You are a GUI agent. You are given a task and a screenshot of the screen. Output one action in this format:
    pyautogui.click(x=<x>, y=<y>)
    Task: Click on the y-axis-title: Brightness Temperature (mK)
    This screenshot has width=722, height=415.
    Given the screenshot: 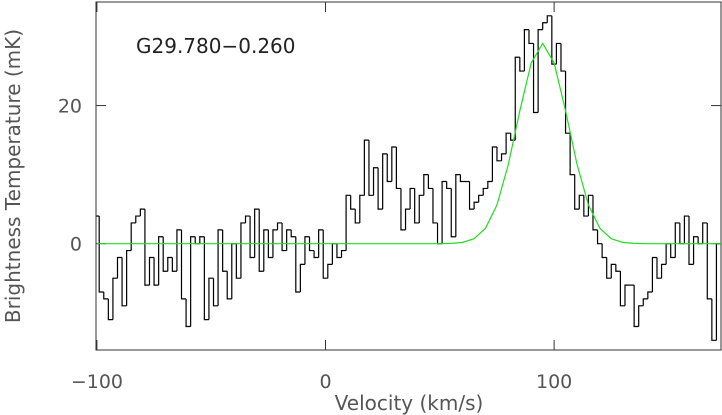 What is the action you would take?
    pyautogui.click(x=13, y=176)
    